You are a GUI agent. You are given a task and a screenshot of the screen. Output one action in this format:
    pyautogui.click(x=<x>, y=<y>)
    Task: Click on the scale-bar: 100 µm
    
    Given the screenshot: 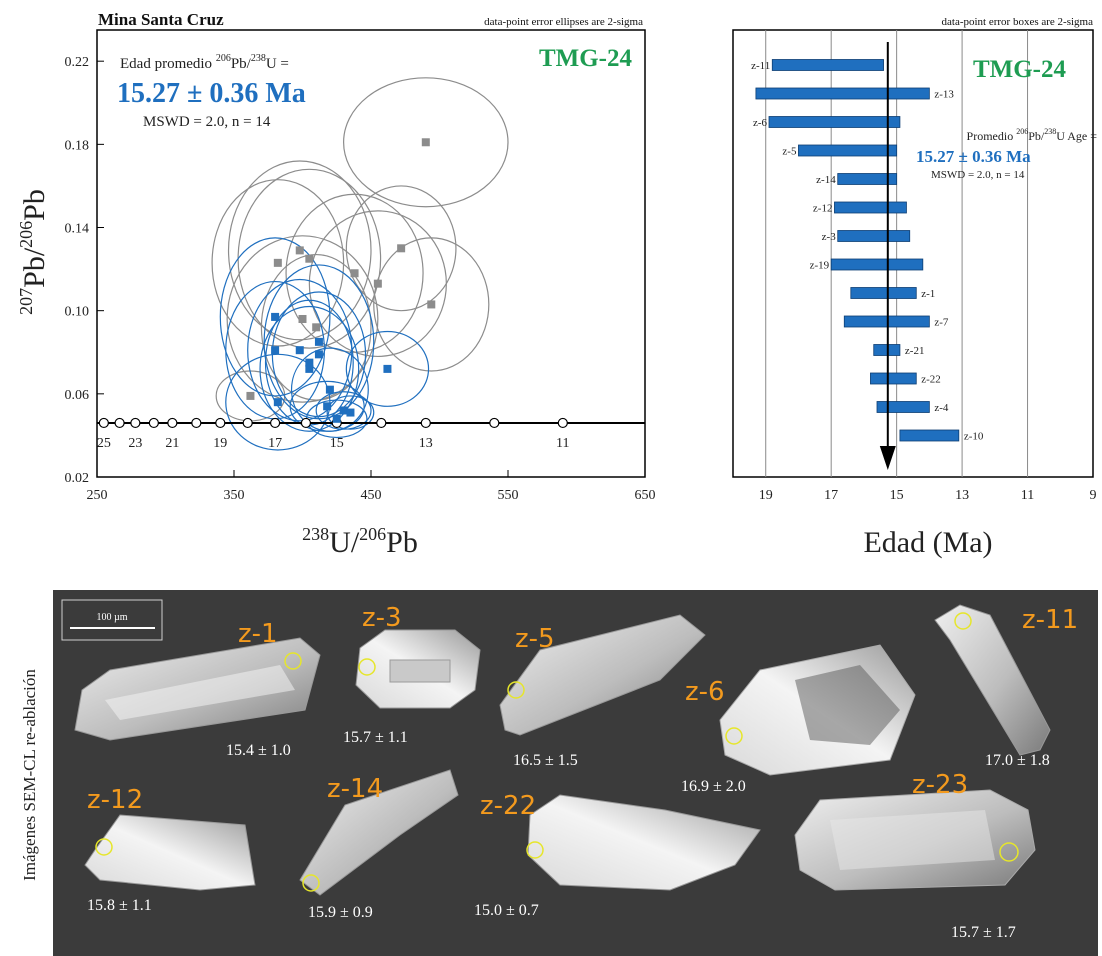 What is the action you would take?
    pyautogui.click(x=112, y=620)
    